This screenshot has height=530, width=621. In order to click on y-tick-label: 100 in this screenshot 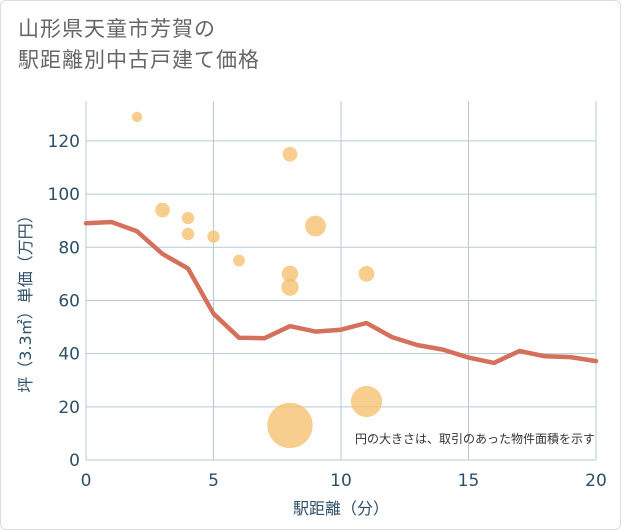, I will do `click(64, 195)`.